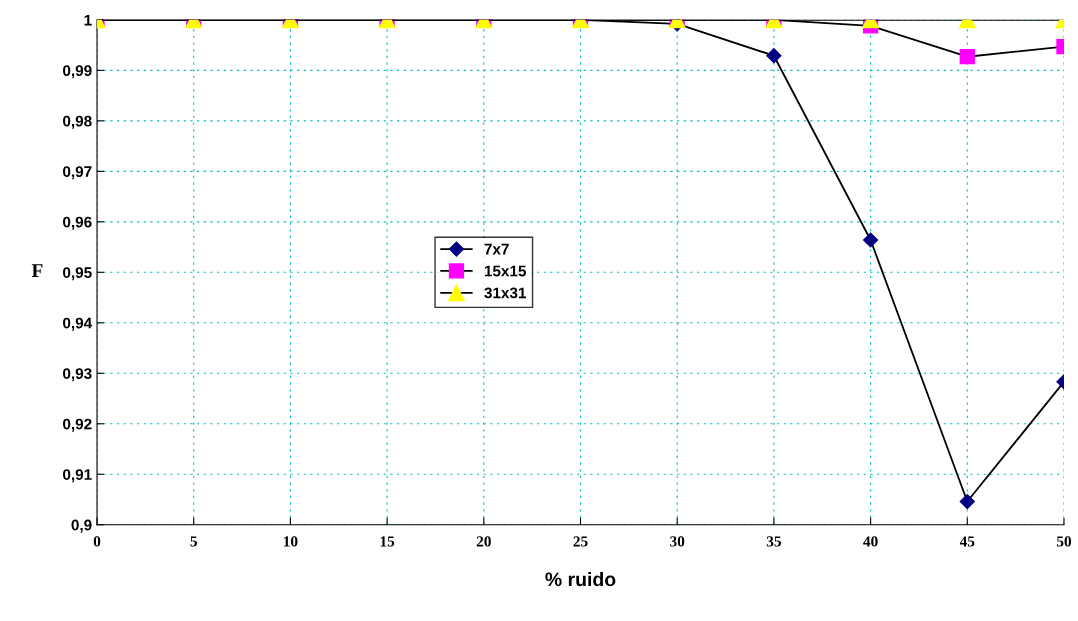  I want to click on x-tick-label: 10, so click(291, 541).